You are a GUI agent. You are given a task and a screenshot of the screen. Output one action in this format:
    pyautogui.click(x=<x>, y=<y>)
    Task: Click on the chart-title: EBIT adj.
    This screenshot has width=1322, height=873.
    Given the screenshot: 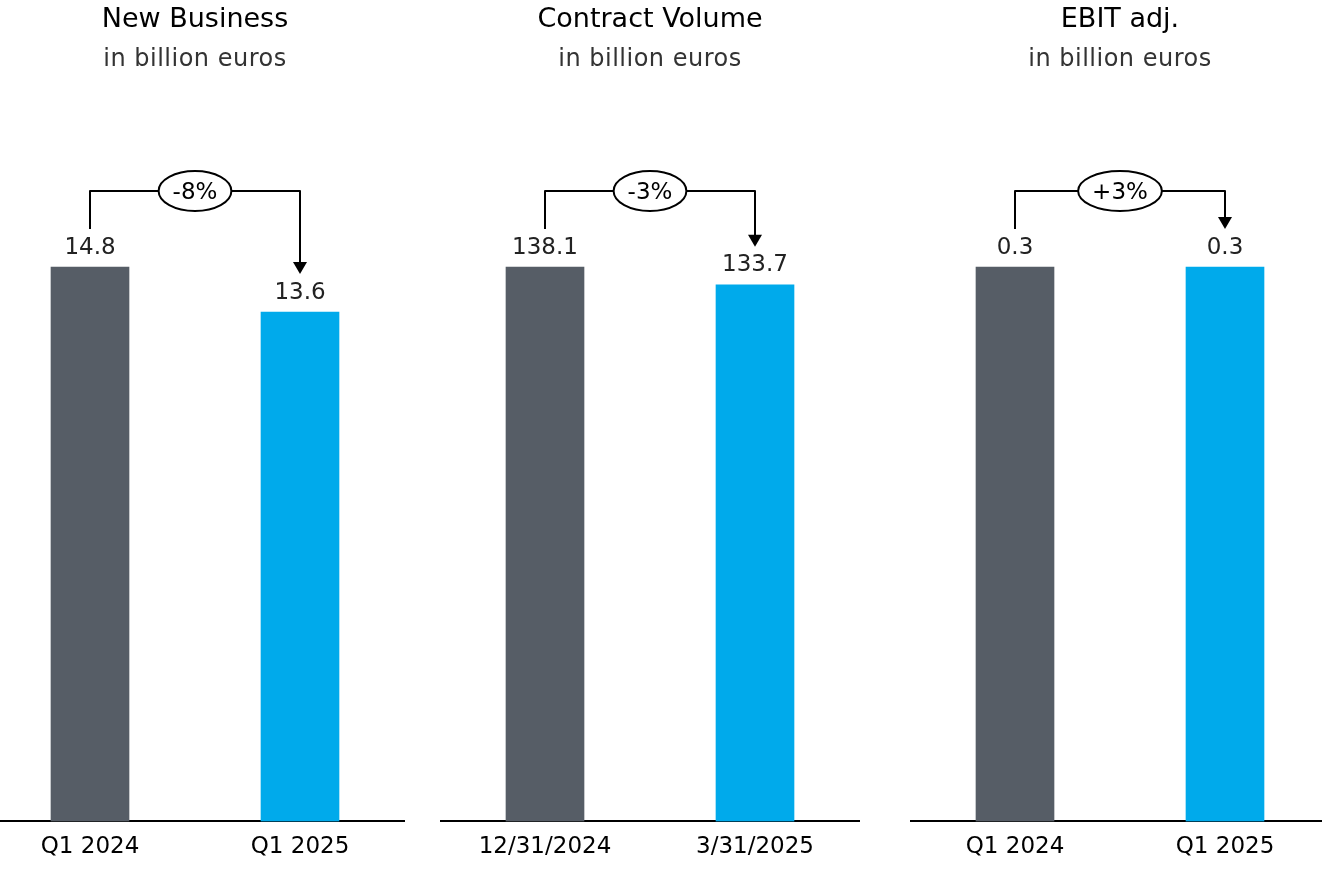 What is the action you would take?
    pyautogui.click(x=1120, y=17)
    